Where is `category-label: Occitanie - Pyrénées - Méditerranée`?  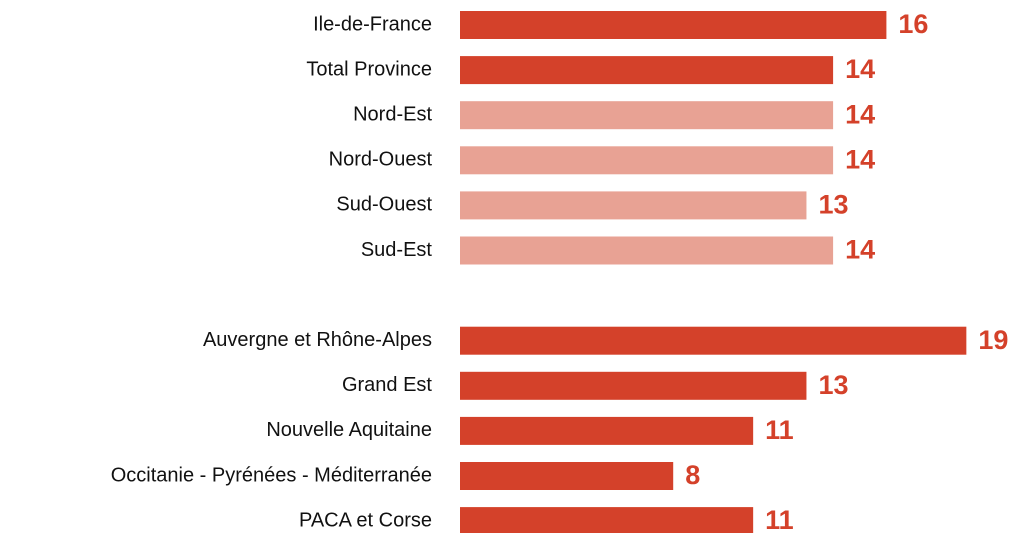 category-label: Occitanie - Pyrénées - Méditerranée is located at coordinates (271, 475).